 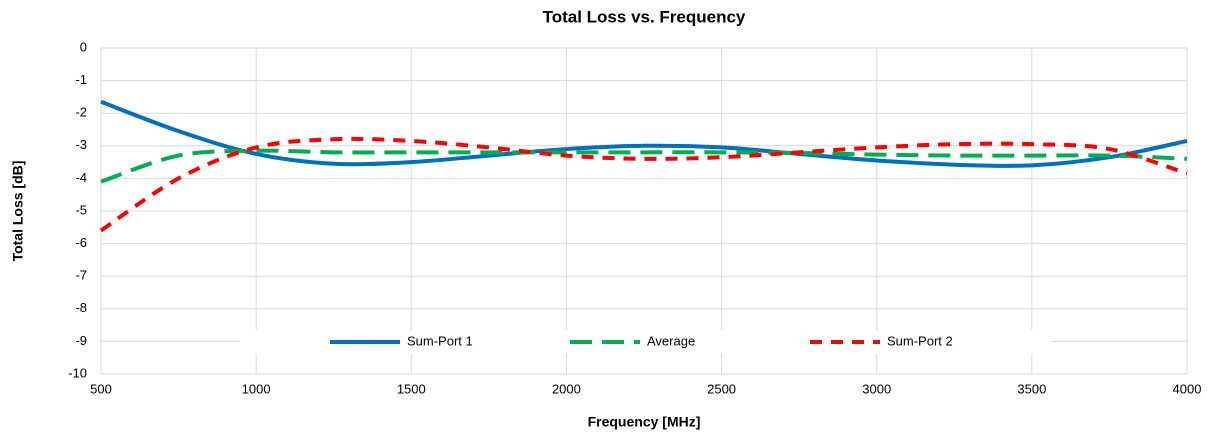 I want to click on x-tick-label: 4000, so click(x=1187, y=388).